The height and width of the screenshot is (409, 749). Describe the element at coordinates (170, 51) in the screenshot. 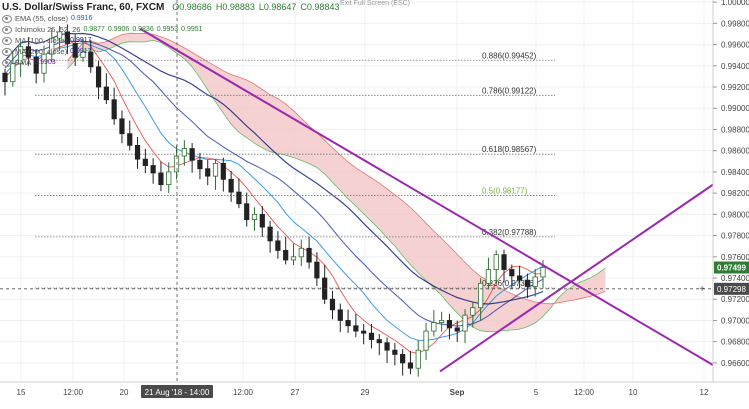

I see `indicator-row: MA (200, close) 0.9917` at that location.